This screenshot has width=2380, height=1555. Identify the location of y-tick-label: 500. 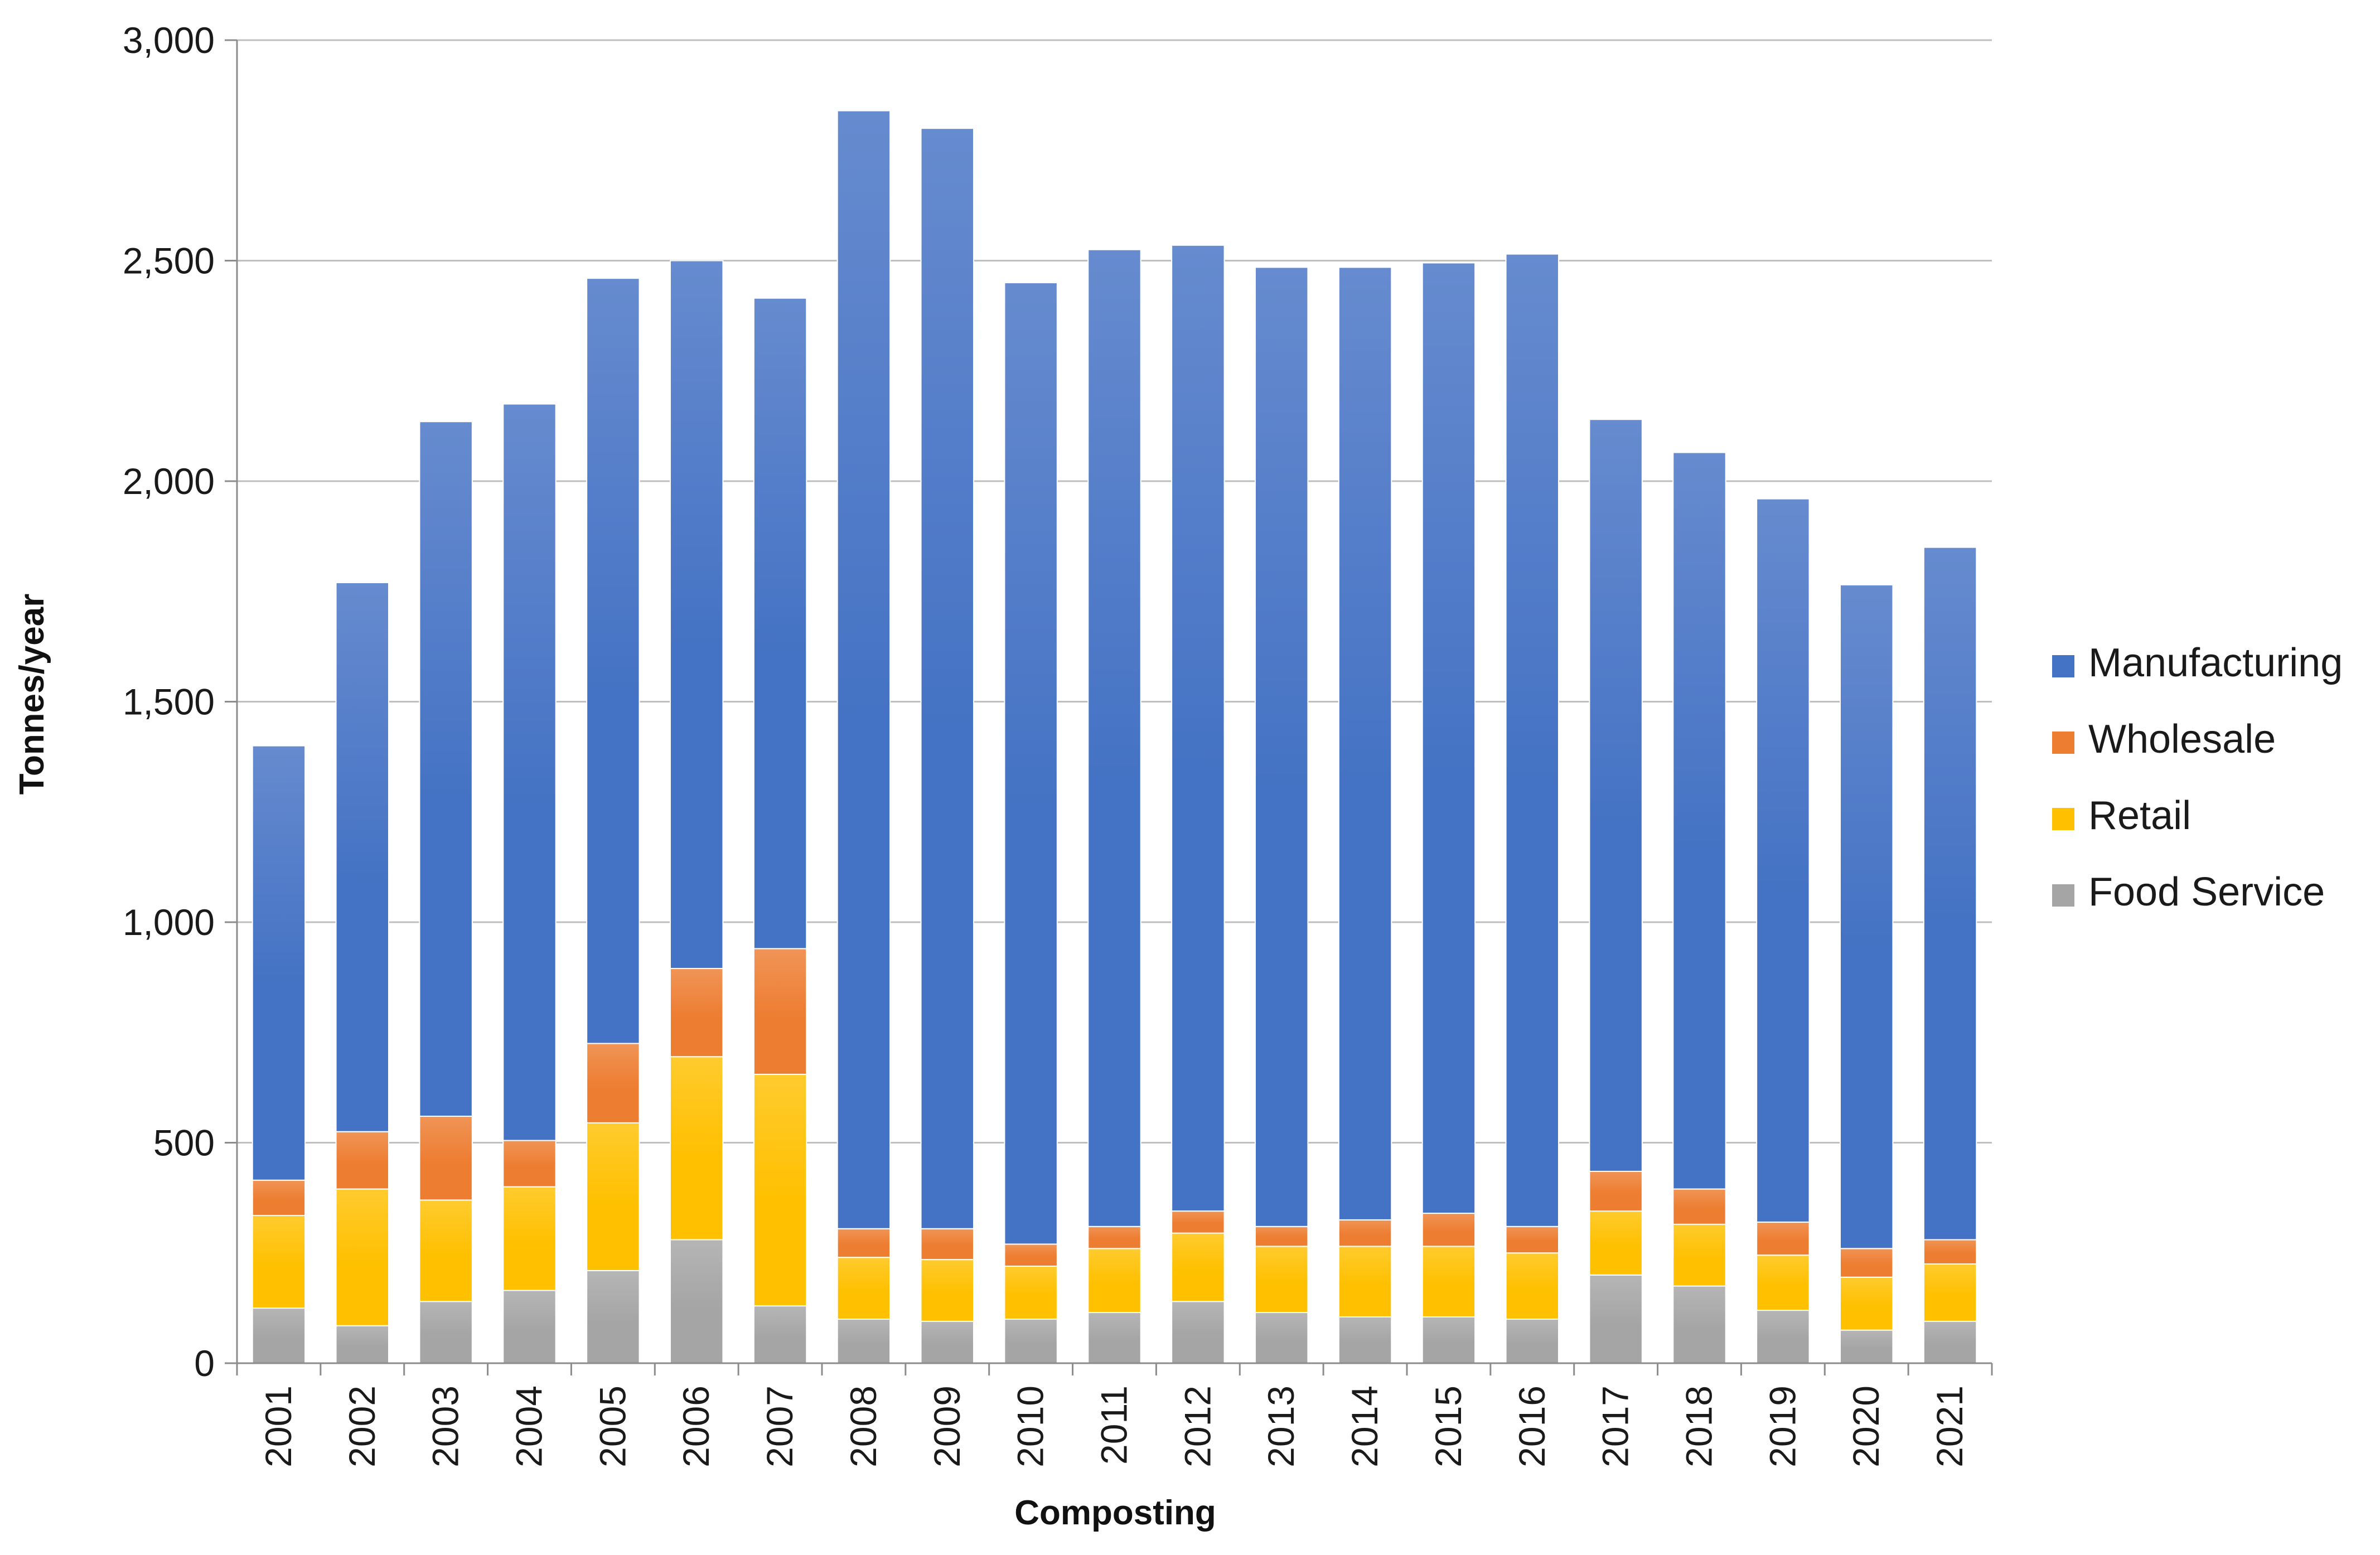
(184, 1143).